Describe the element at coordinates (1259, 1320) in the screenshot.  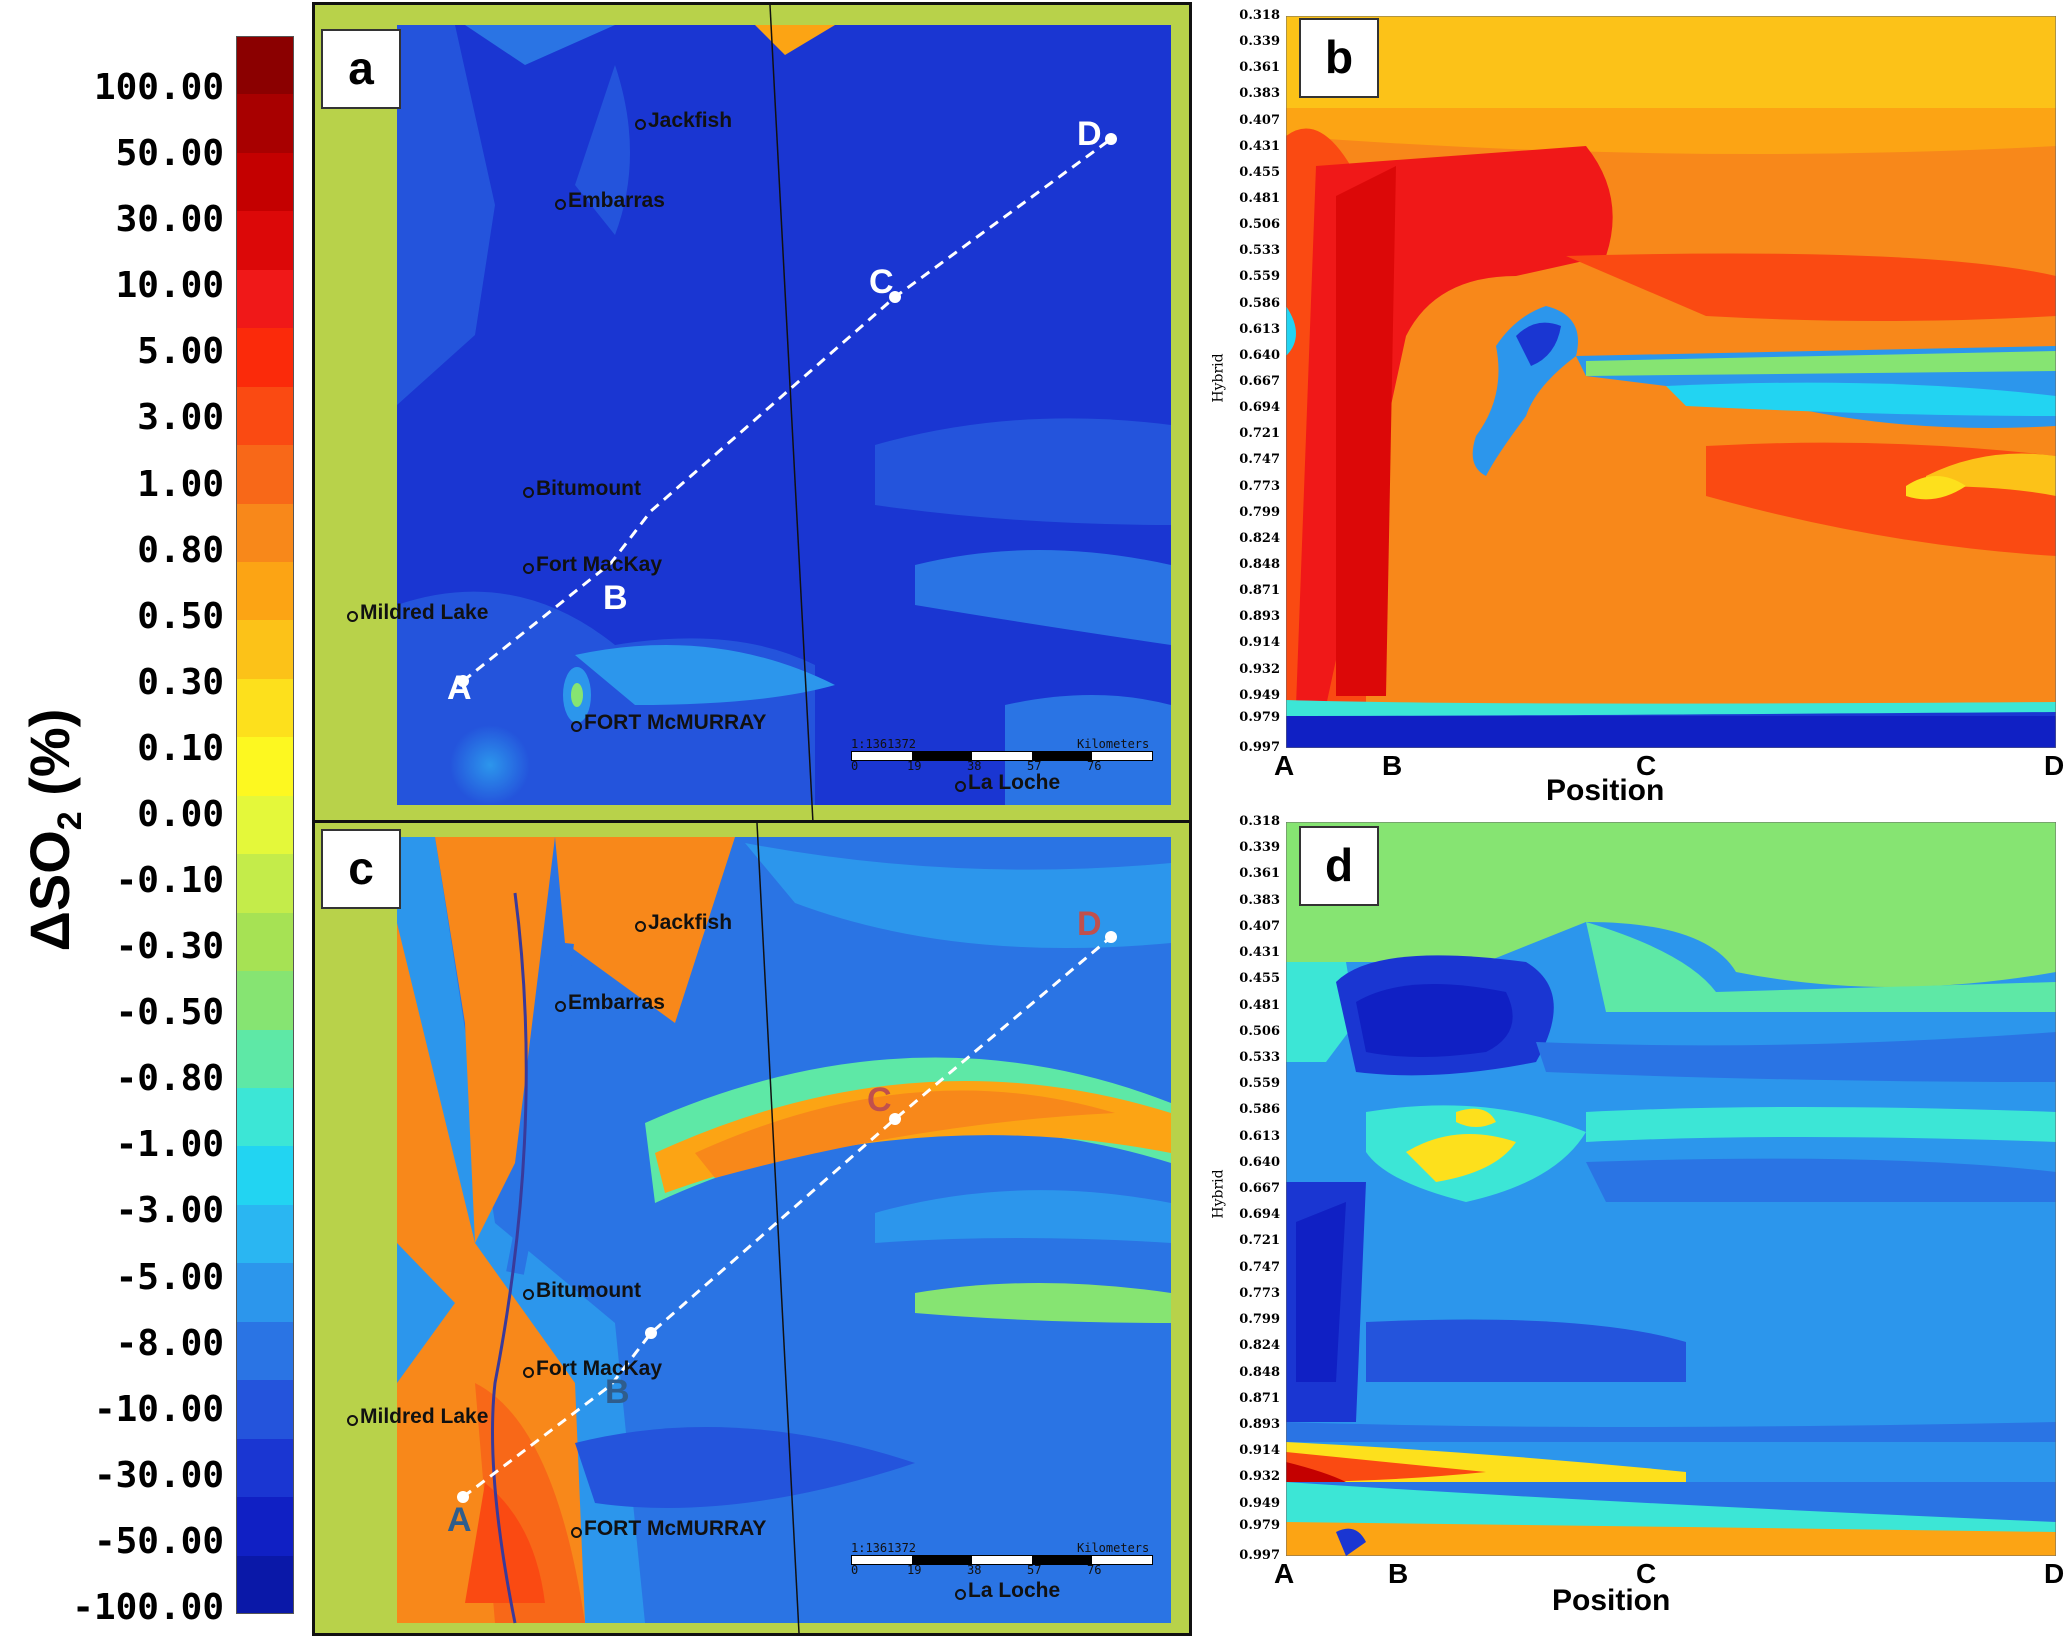
I see `cross-section-ytick-label: 0.799` at that location.